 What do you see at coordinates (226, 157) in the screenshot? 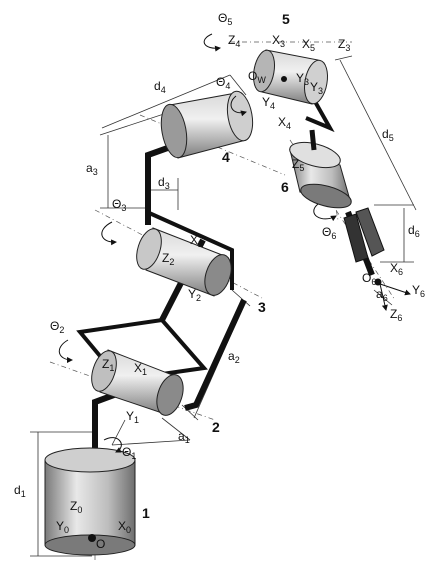
I see `joint-number-4: 4` at bounding box center [226, 157].